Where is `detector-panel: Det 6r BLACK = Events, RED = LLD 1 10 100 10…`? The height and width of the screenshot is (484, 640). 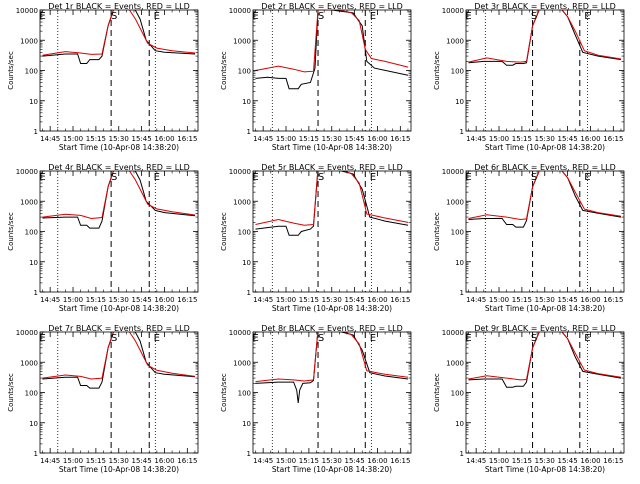 detector-panel: Det 6r BLACK = Events, RED = LLD 1 10 100 10… is located at coordinates (529, 238).